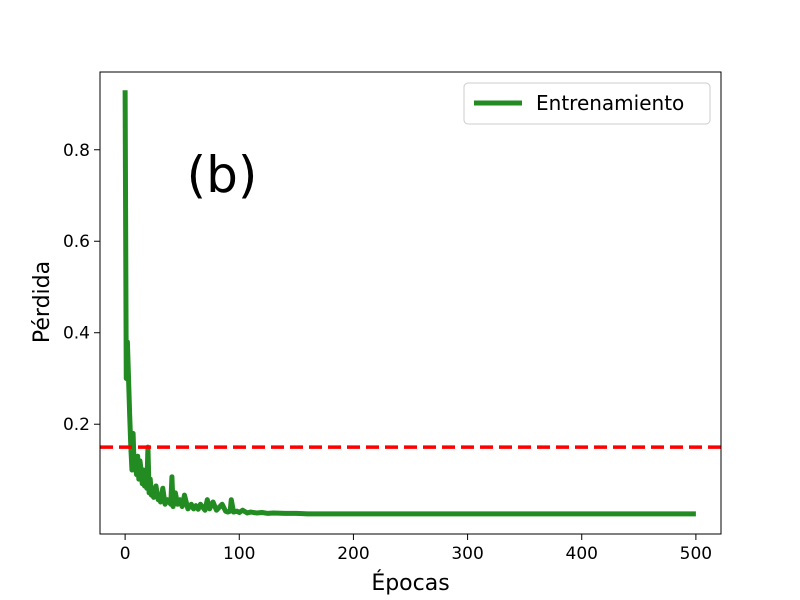 This screenshot has width=800, height=600. I want to click on y-axis-label: Pérdida, so click(42, 302).